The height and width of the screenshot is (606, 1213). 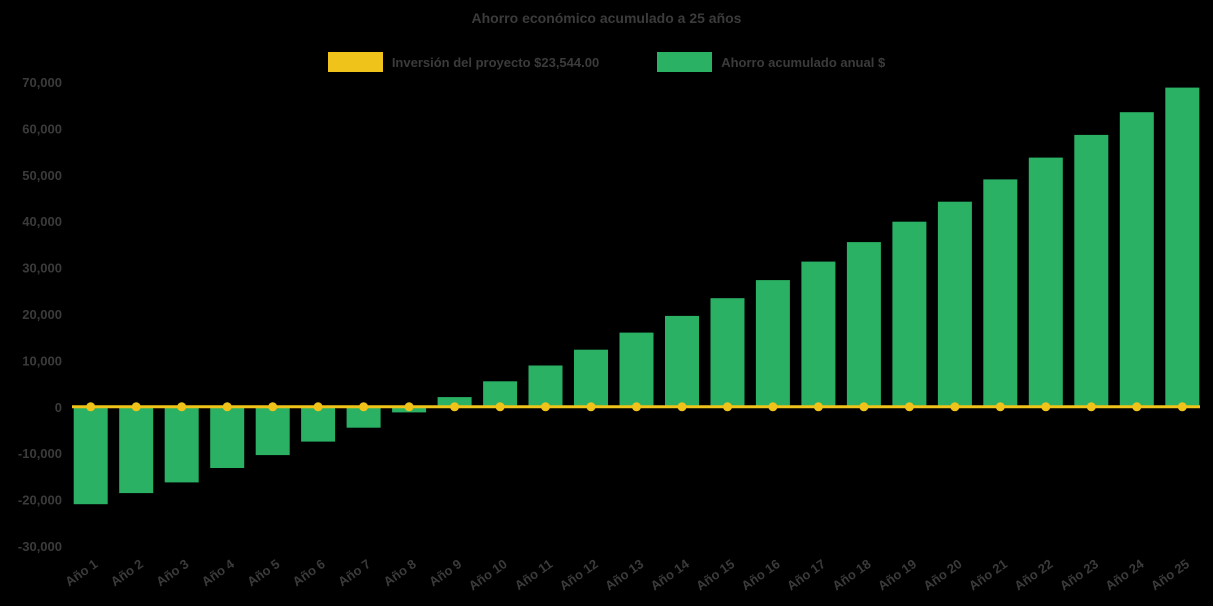 What do you see at coordinates (40, 453) in the screenshot?
I see `y-tick-label: -10,000` at bounding box center [40, 453].